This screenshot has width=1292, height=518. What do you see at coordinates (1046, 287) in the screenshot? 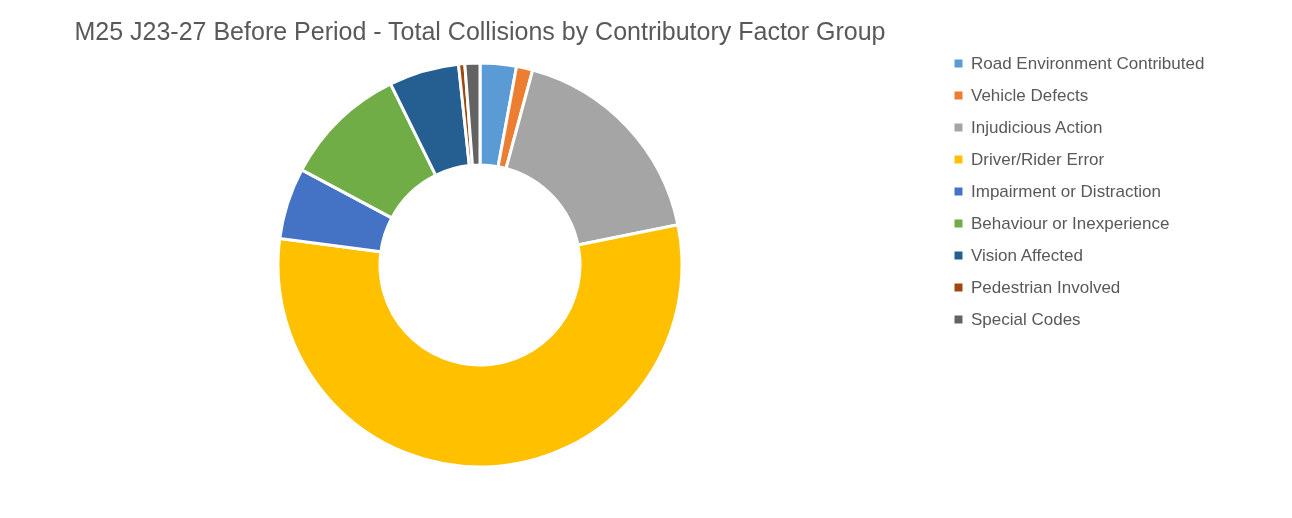
I see `legend-label: Pedestrian Involved` at bounding box center [1046, 287].